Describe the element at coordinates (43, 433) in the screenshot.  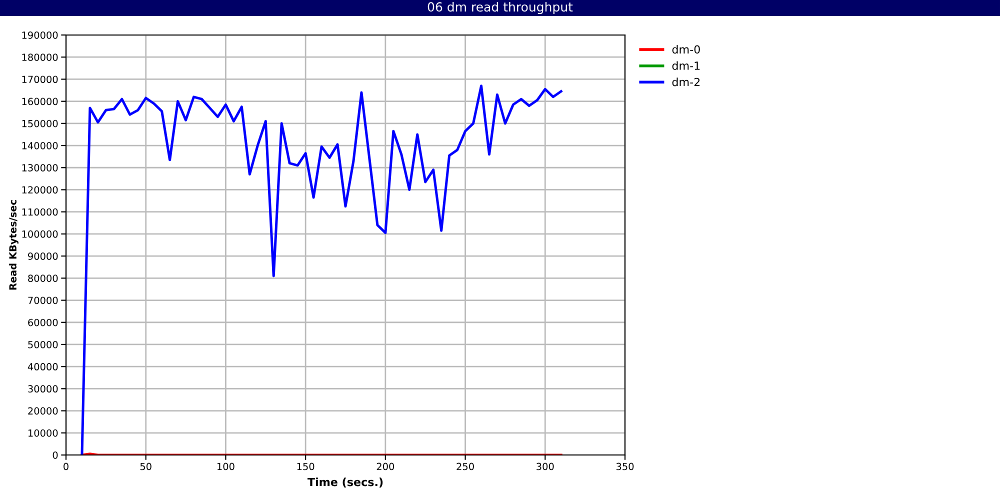
I see `y-tick-label: 10000` at that location.